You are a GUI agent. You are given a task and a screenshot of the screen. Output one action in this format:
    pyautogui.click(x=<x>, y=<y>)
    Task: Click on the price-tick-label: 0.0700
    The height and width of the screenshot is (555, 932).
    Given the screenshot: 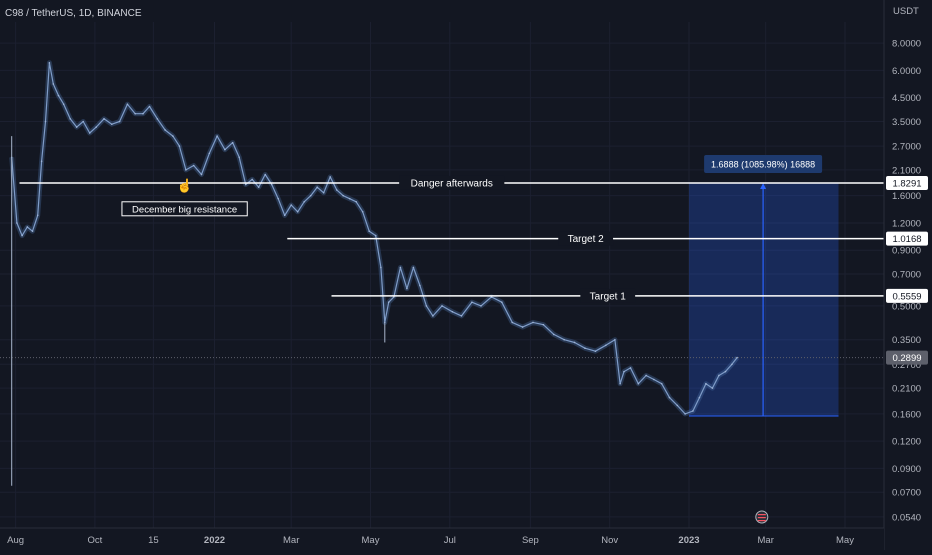 What is the action you would take?
    pyautogui.click(x=906, y=493)
    